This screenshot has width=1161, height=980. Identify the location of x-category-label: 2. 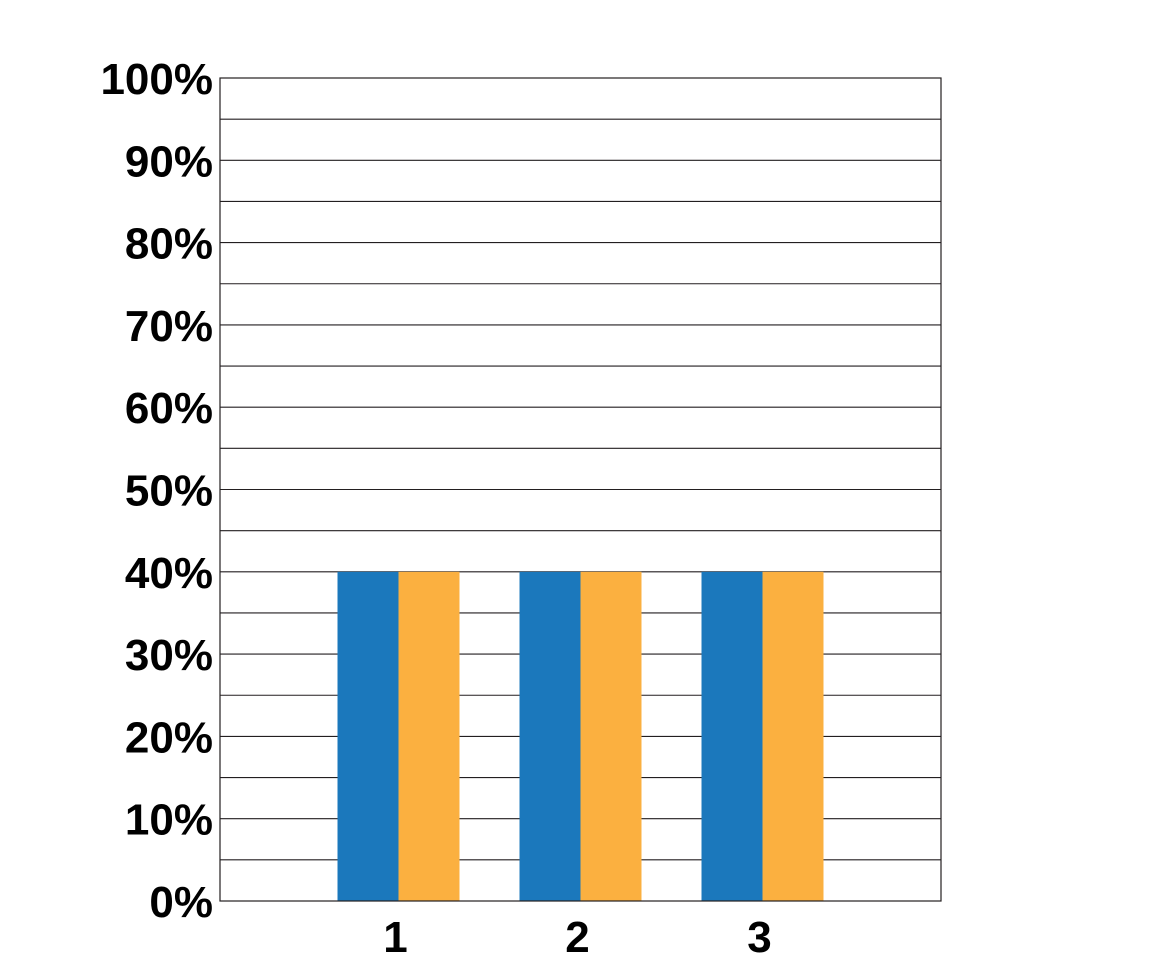
(577, 937).